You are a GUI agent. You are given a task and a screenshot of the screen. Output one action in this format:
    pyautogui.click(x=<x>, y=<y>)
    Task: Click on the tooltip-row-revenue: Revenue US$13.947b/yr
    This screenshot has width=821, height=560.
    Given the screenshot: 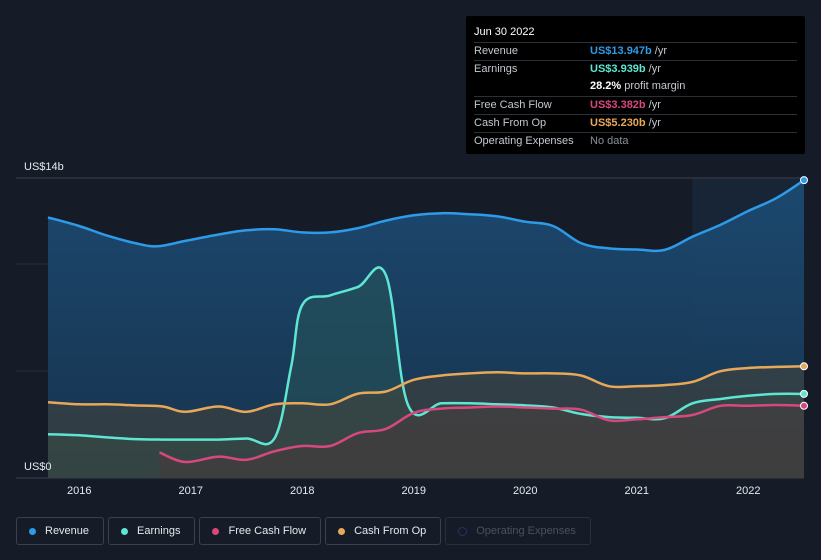 What is the action you would take?
    pyautogui.click(x=635, y=51)
    